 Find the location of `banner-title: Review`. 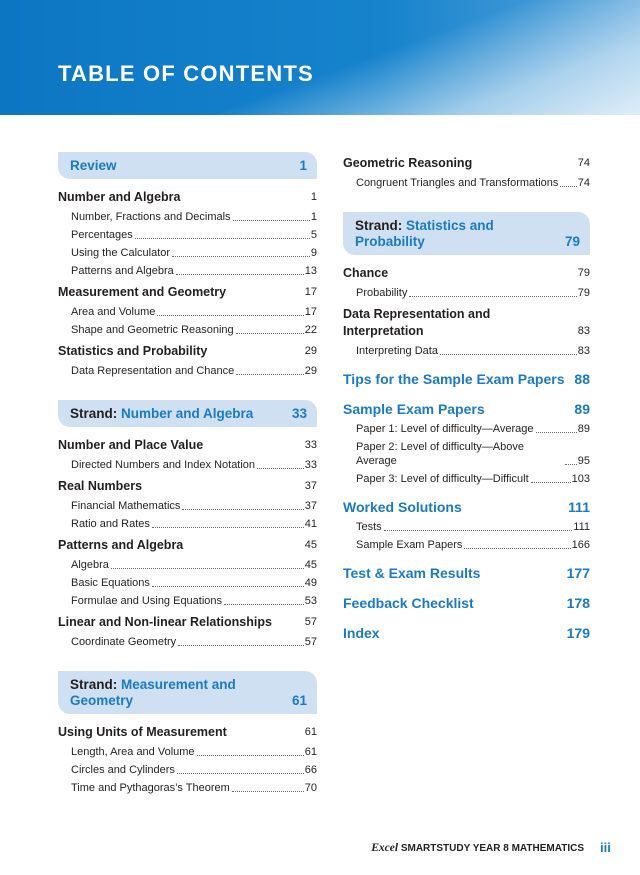

banner-title: Review is located at coordinates (184, 166).